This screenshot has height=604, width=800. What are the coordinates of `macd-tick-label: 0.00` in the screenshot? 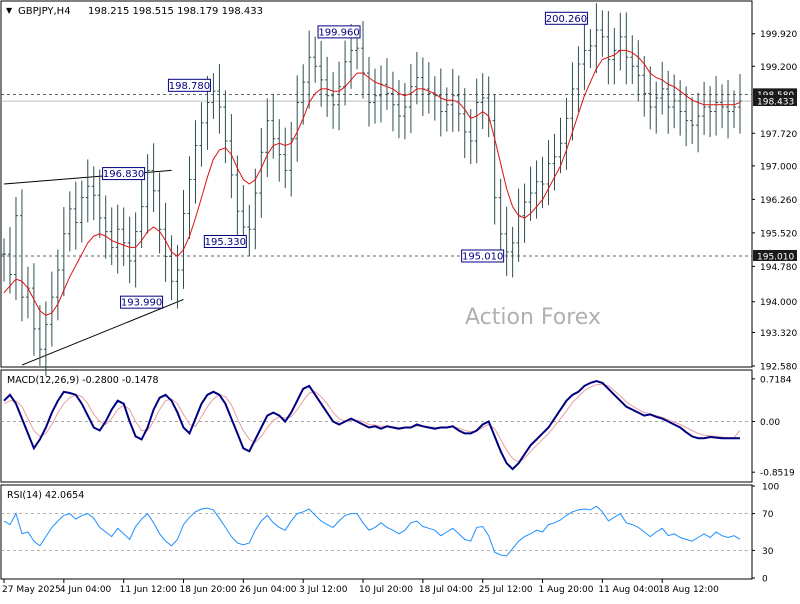 It's located at (770, 423).